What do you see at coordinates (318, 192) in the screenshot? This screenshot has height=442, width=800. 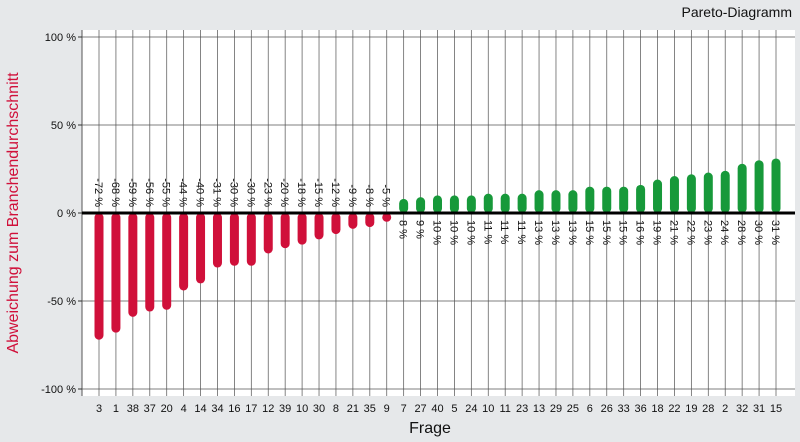 I see `value-label: -15 %` at bounding box center [318, 192].